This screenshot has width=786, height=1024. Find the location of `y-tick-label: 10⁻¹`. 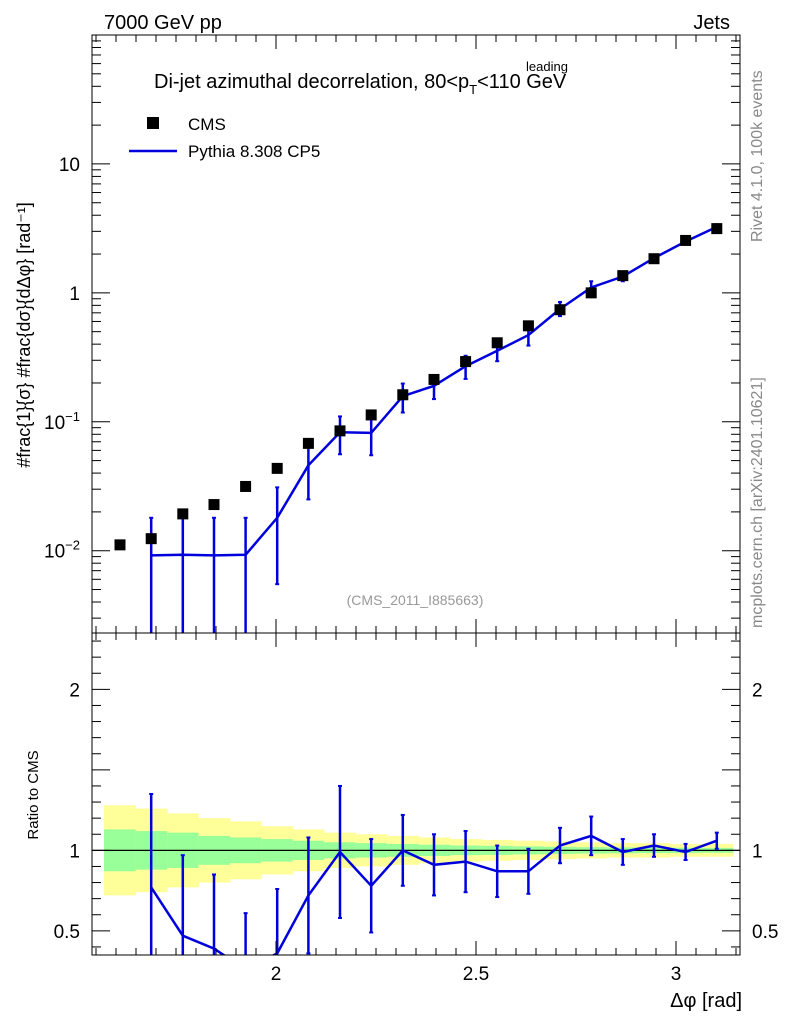

y-tick-label: 10⁻¹ is located at coordinates (62, 421).